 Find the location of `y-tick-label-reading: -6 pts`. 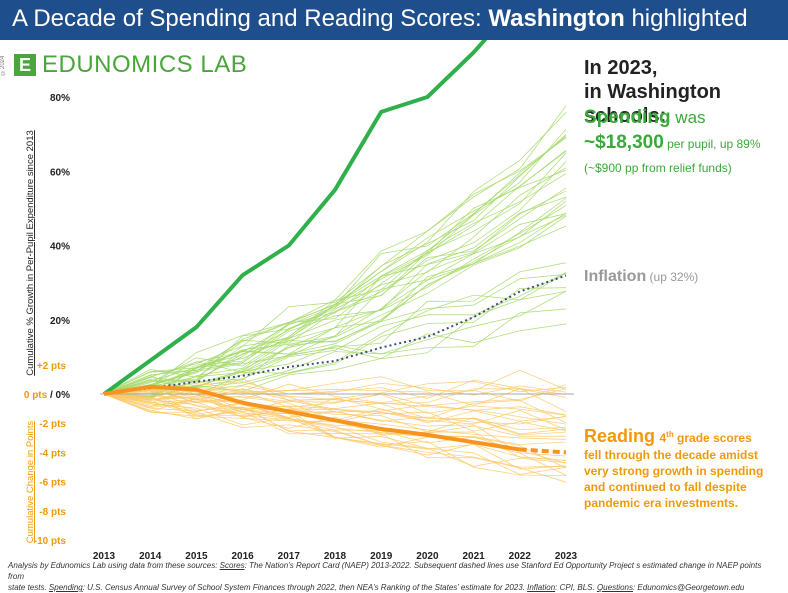

y-tick-label-reading: -6 pts is located at coordinates (52, 483).